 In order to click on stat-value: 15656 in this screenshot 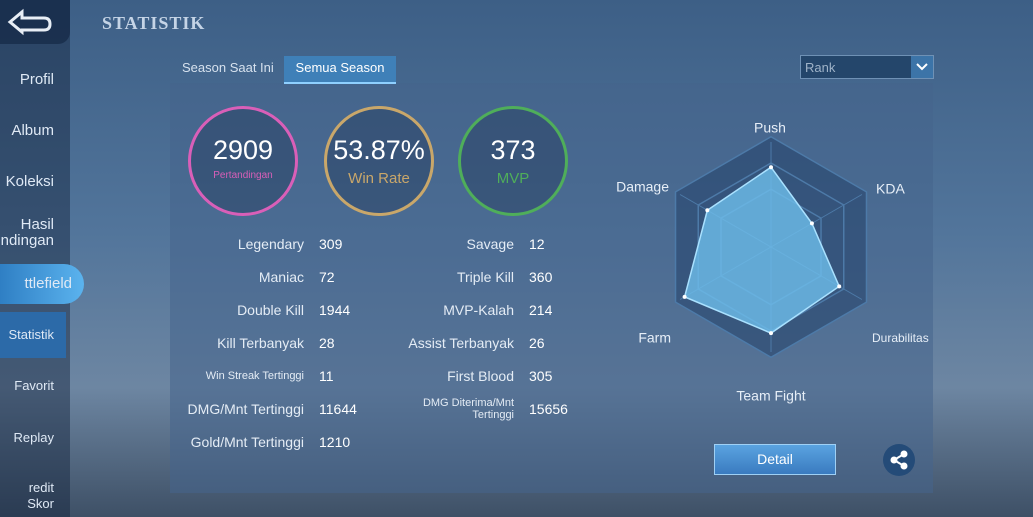, I will do `click(548, 409)`.